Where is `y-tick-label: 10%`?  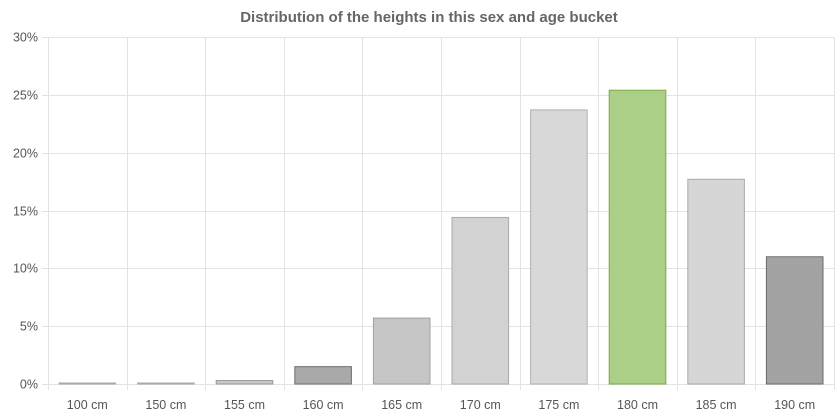 y-tick-label: 10% is located at coordinates (25, 269).